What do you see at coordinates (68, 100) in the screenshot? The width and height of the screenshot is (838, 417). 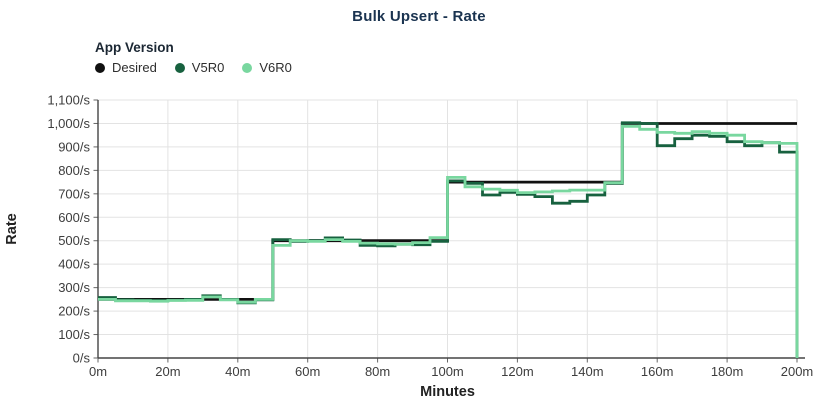 I see `y-tick-label: 1,100/s` at bounding box center [68, 100].